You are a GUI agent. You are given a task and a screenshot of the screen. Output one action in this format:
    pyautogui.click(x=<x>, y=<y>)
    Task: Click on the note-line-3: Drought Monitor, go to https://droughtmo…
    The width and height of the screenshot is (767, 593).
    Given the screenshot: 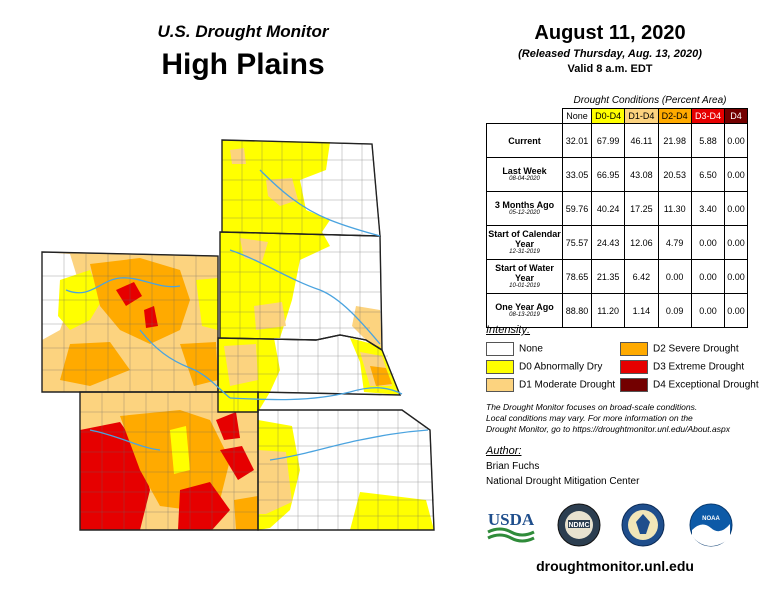 What is the action you would take?
    pyautogui.click(x=608, y=429)
    